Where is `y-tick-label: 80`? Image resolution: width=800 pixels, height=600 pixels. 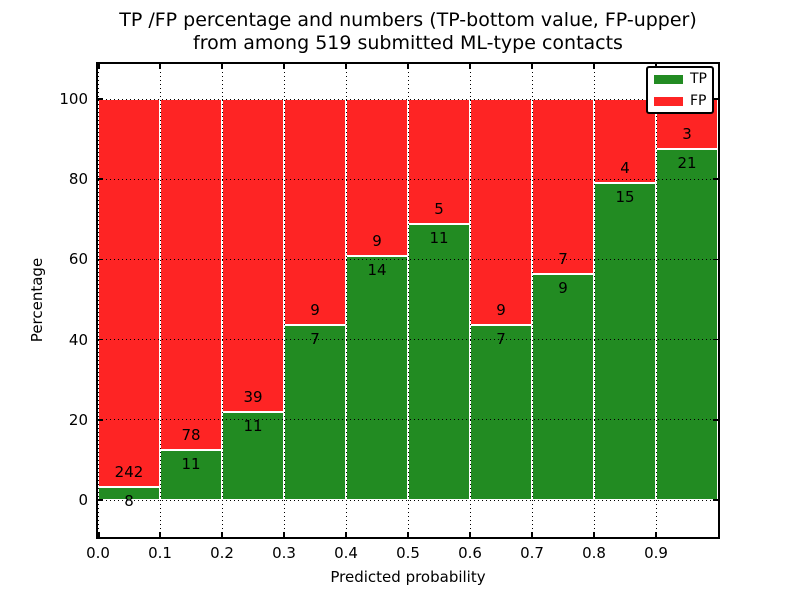 y-tick-label: 80 is located at coordinates (78, 179).